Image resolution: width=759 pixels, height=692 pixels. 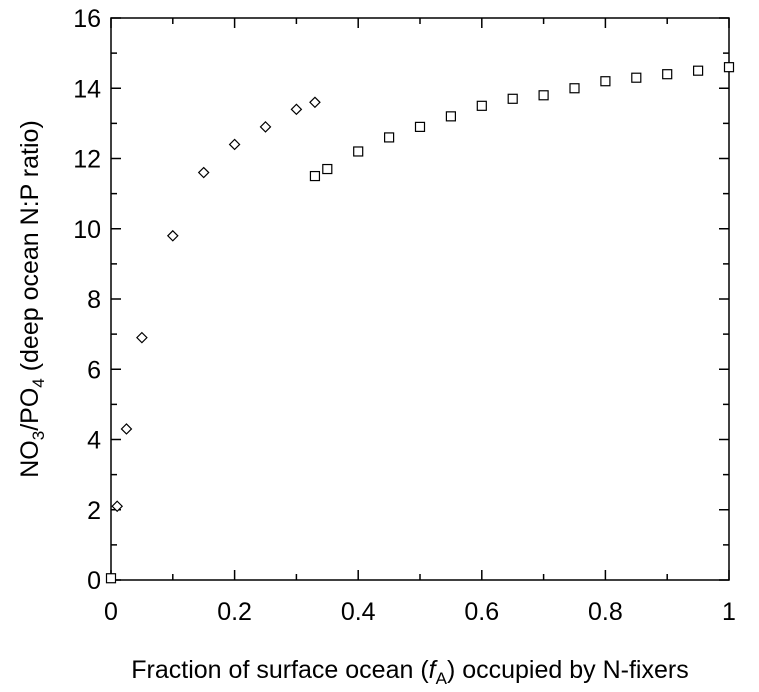 What do you see at coordinates (87, 230) in the screenshot?
I see `y-tick-label: 10` at bounding box center [87, 230].